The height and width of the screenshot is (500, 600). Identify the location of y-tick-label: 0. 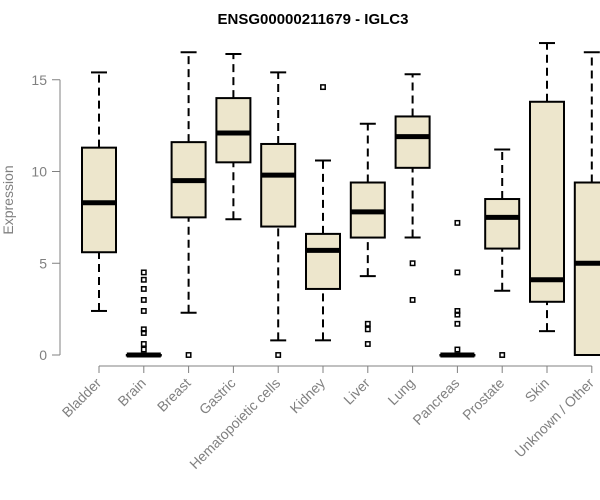
(43, 355).